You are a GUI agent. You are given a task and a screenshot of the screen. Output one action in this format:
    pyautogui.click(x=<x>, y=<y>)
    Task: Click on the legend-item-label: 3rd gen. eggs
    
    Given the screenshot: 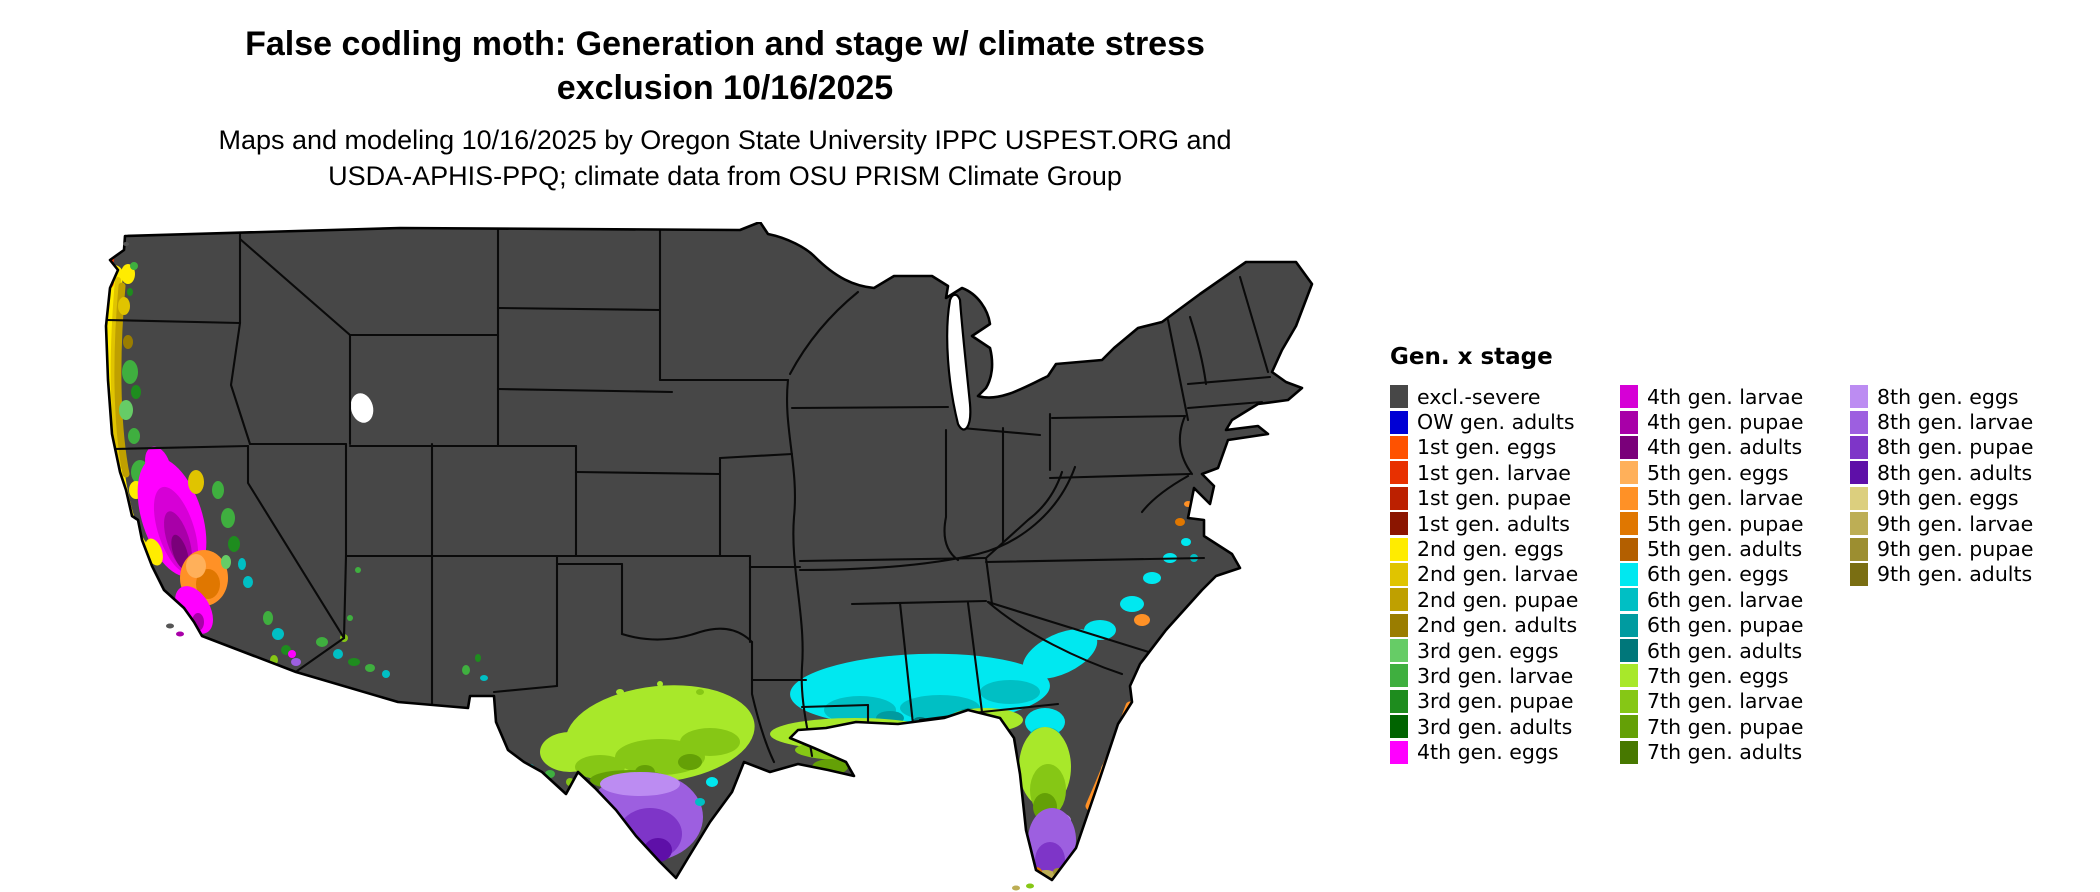 What is the action you would take?
    pyautogui.click(x=1488, y=650)
    